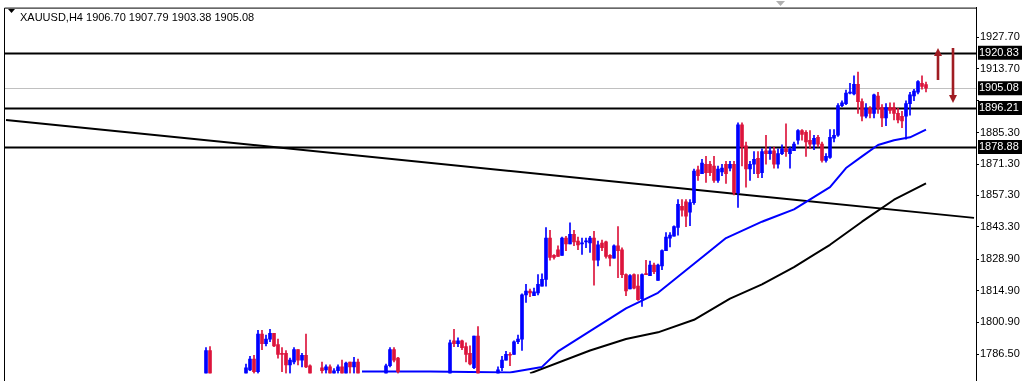  I want to click on ref-line-label: 1920.83, so click(999, 51).